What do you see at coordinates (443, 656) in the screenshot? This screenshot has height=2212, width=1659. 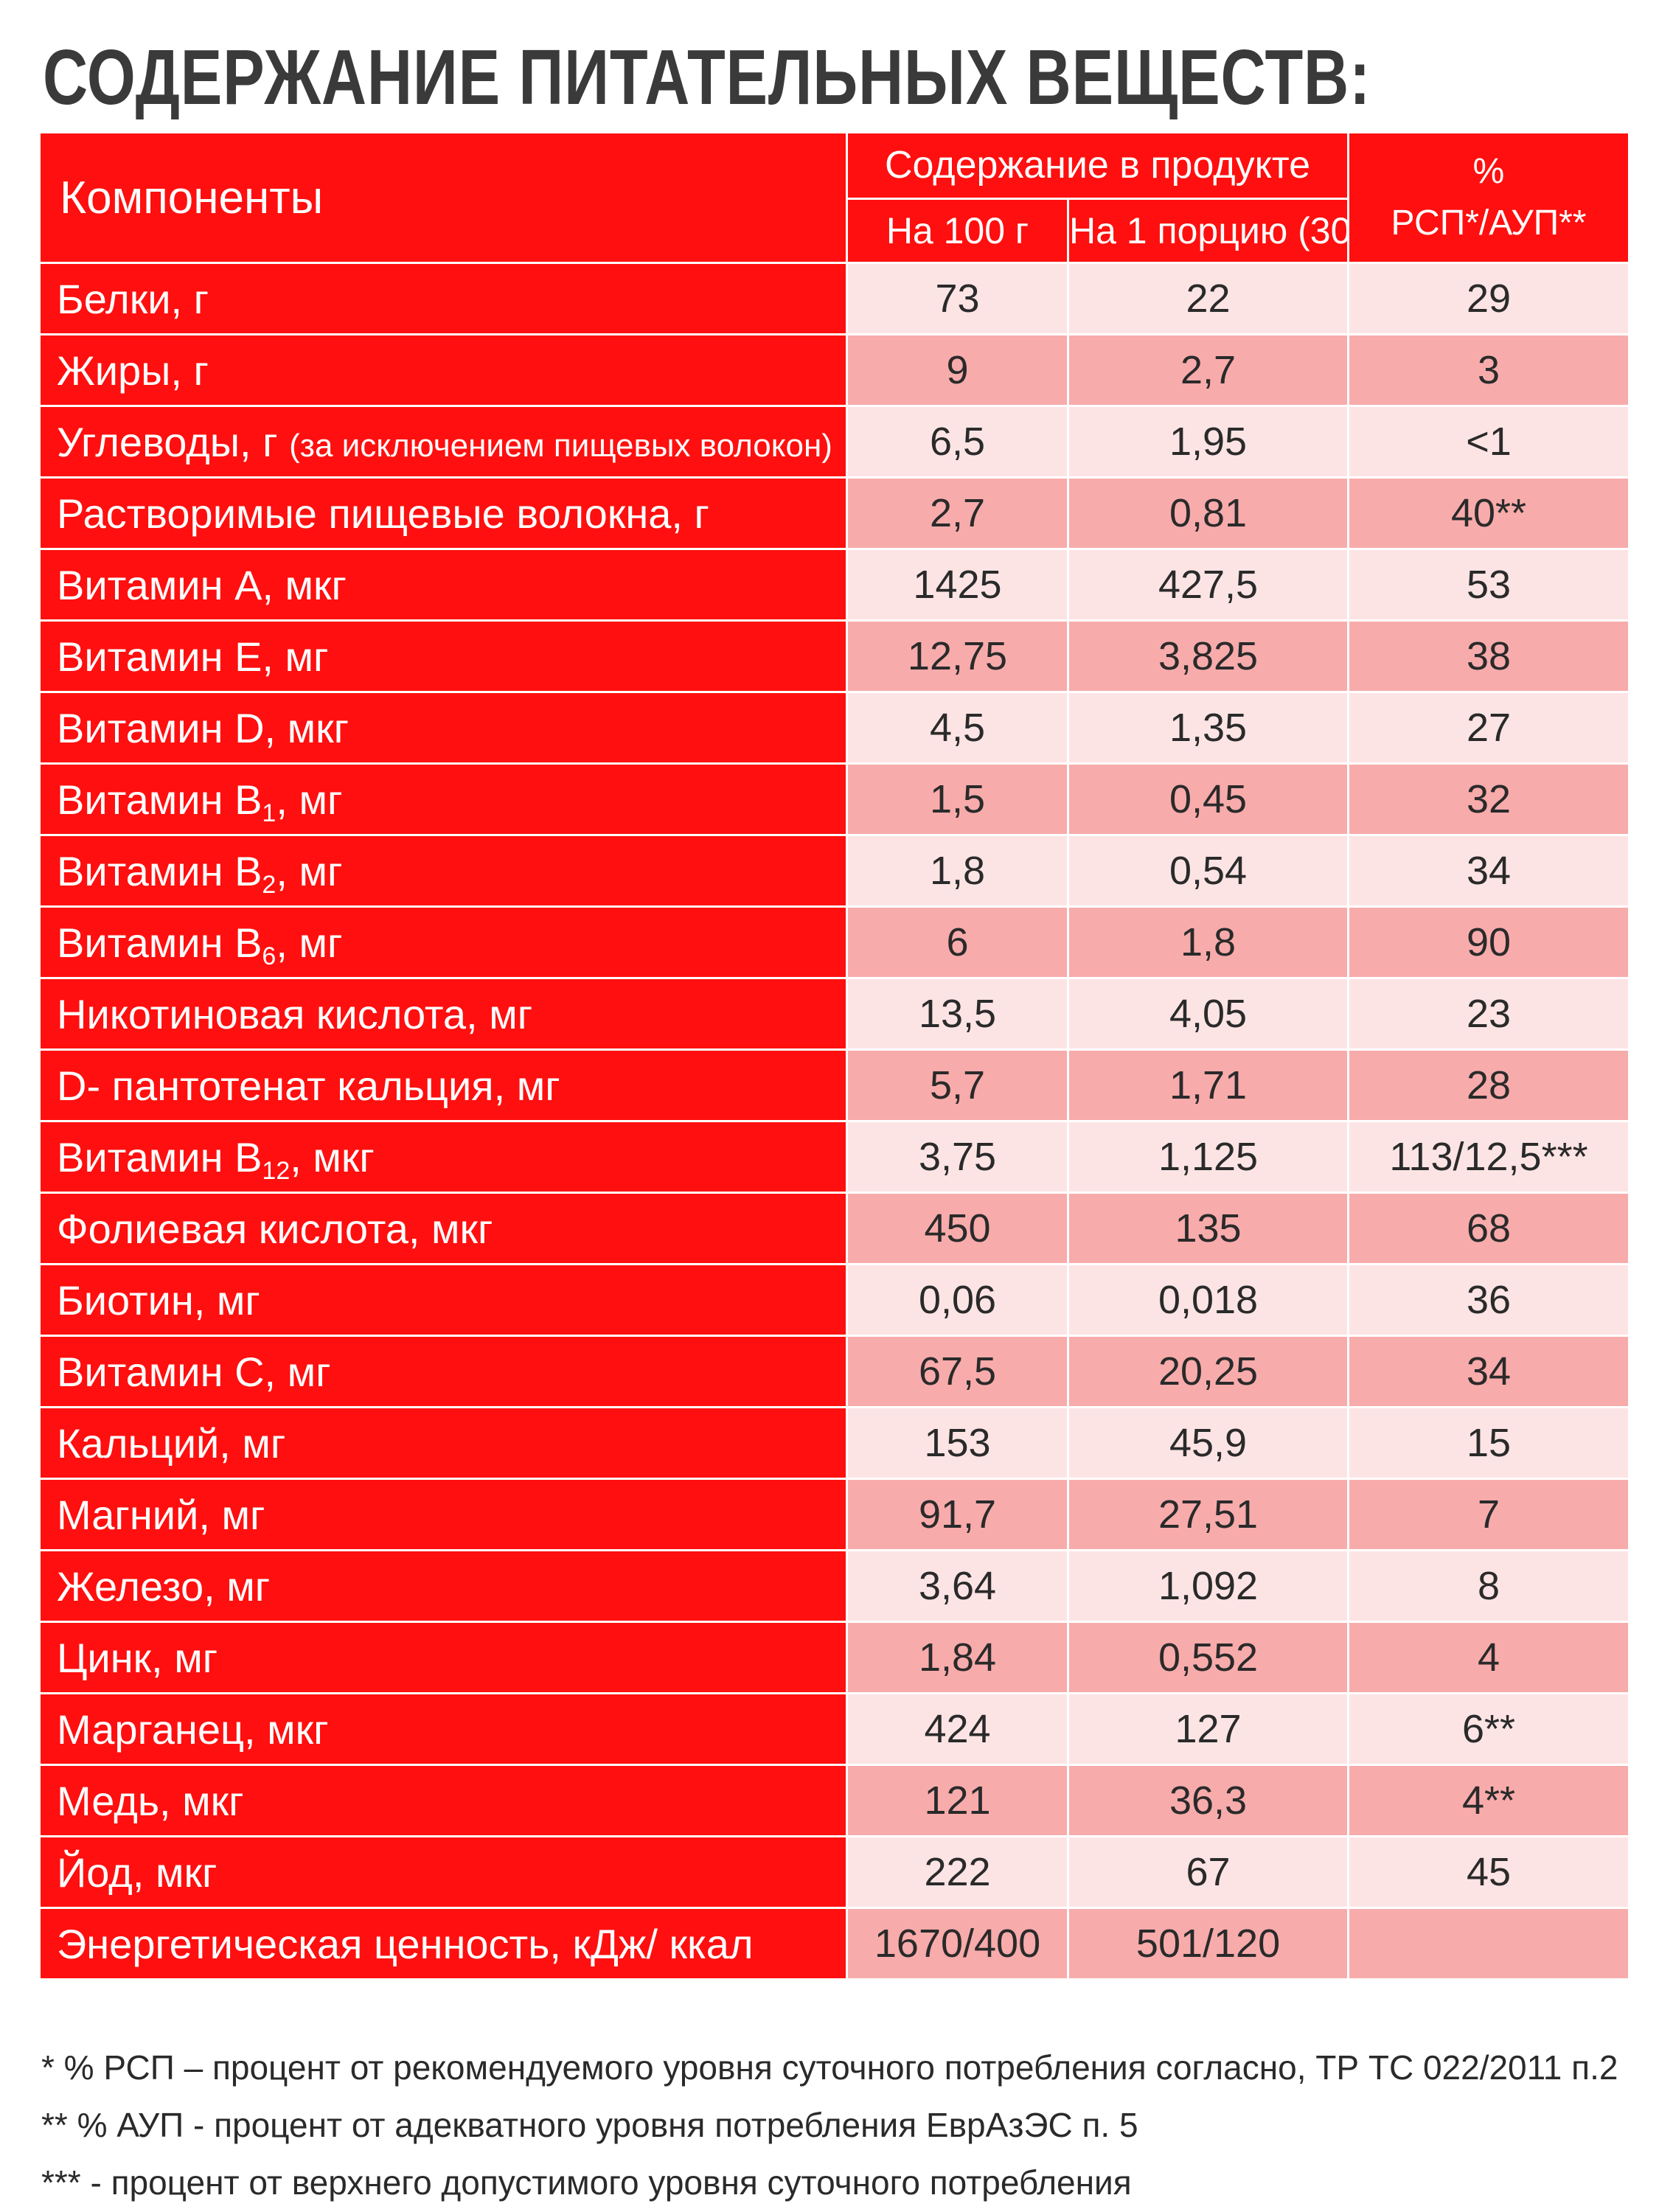 I see `component-name: Витамин Е, мг` at bounding box center [443, 656].